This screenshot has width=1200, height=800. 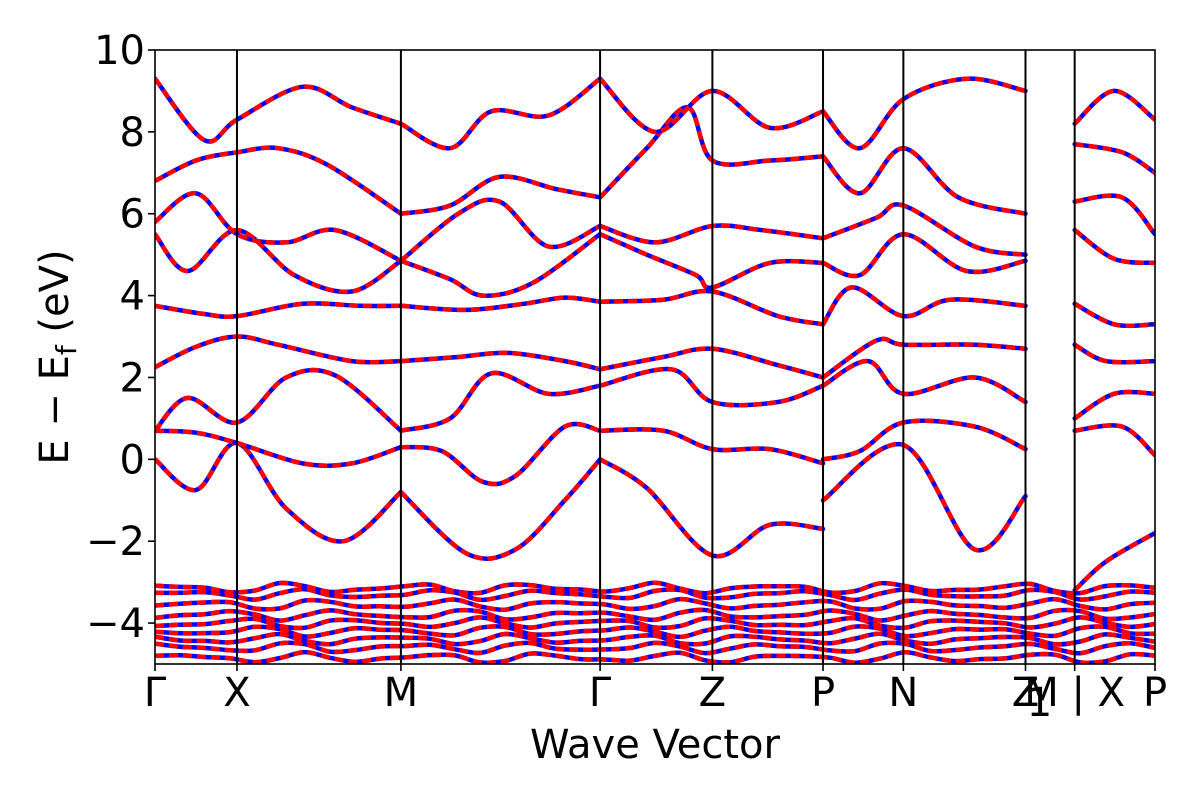 I want to click on x-tick-label: M, so click(x=401, y=693).